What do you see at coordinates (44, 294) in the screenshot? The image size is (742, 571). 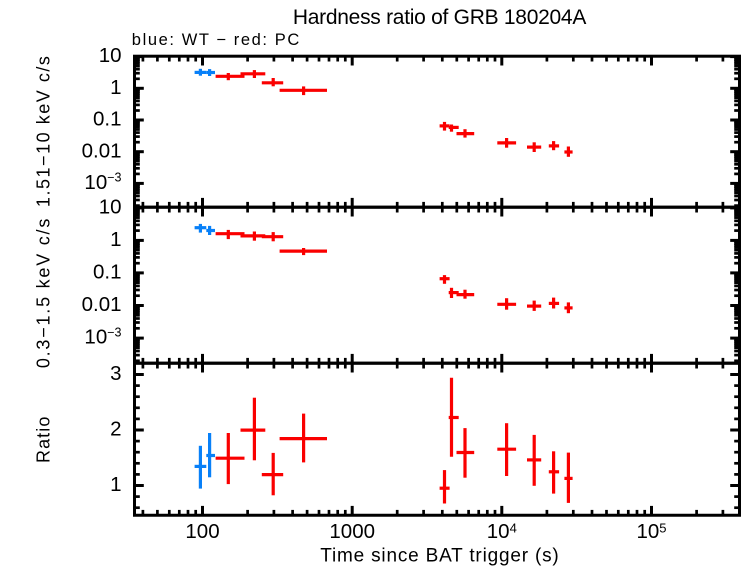 I see `svg-text: 0.3−1.5 keV c/s` at bounding box center [44, 294].